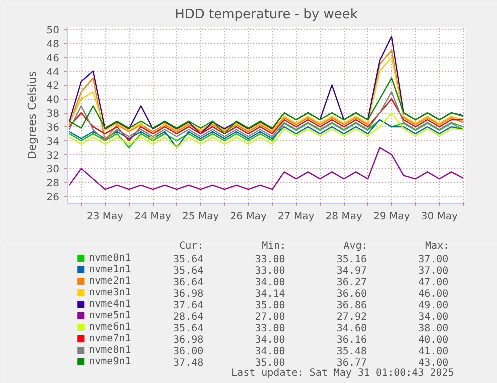 The image size is (497, 383). I want to click on text: 35.48, so click(352, 352).